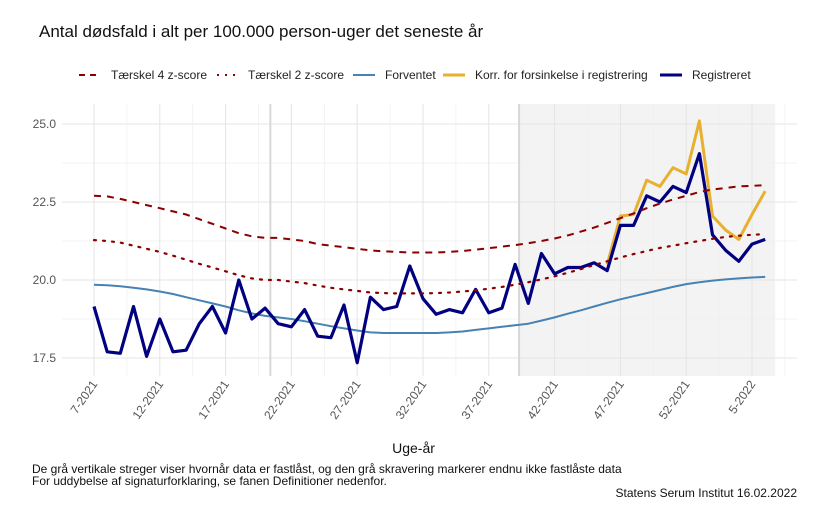  What do you see at coordinates (721, 75) in the screenshot?
I see `legend-label: Registreret` at bounding box center [721, 75].